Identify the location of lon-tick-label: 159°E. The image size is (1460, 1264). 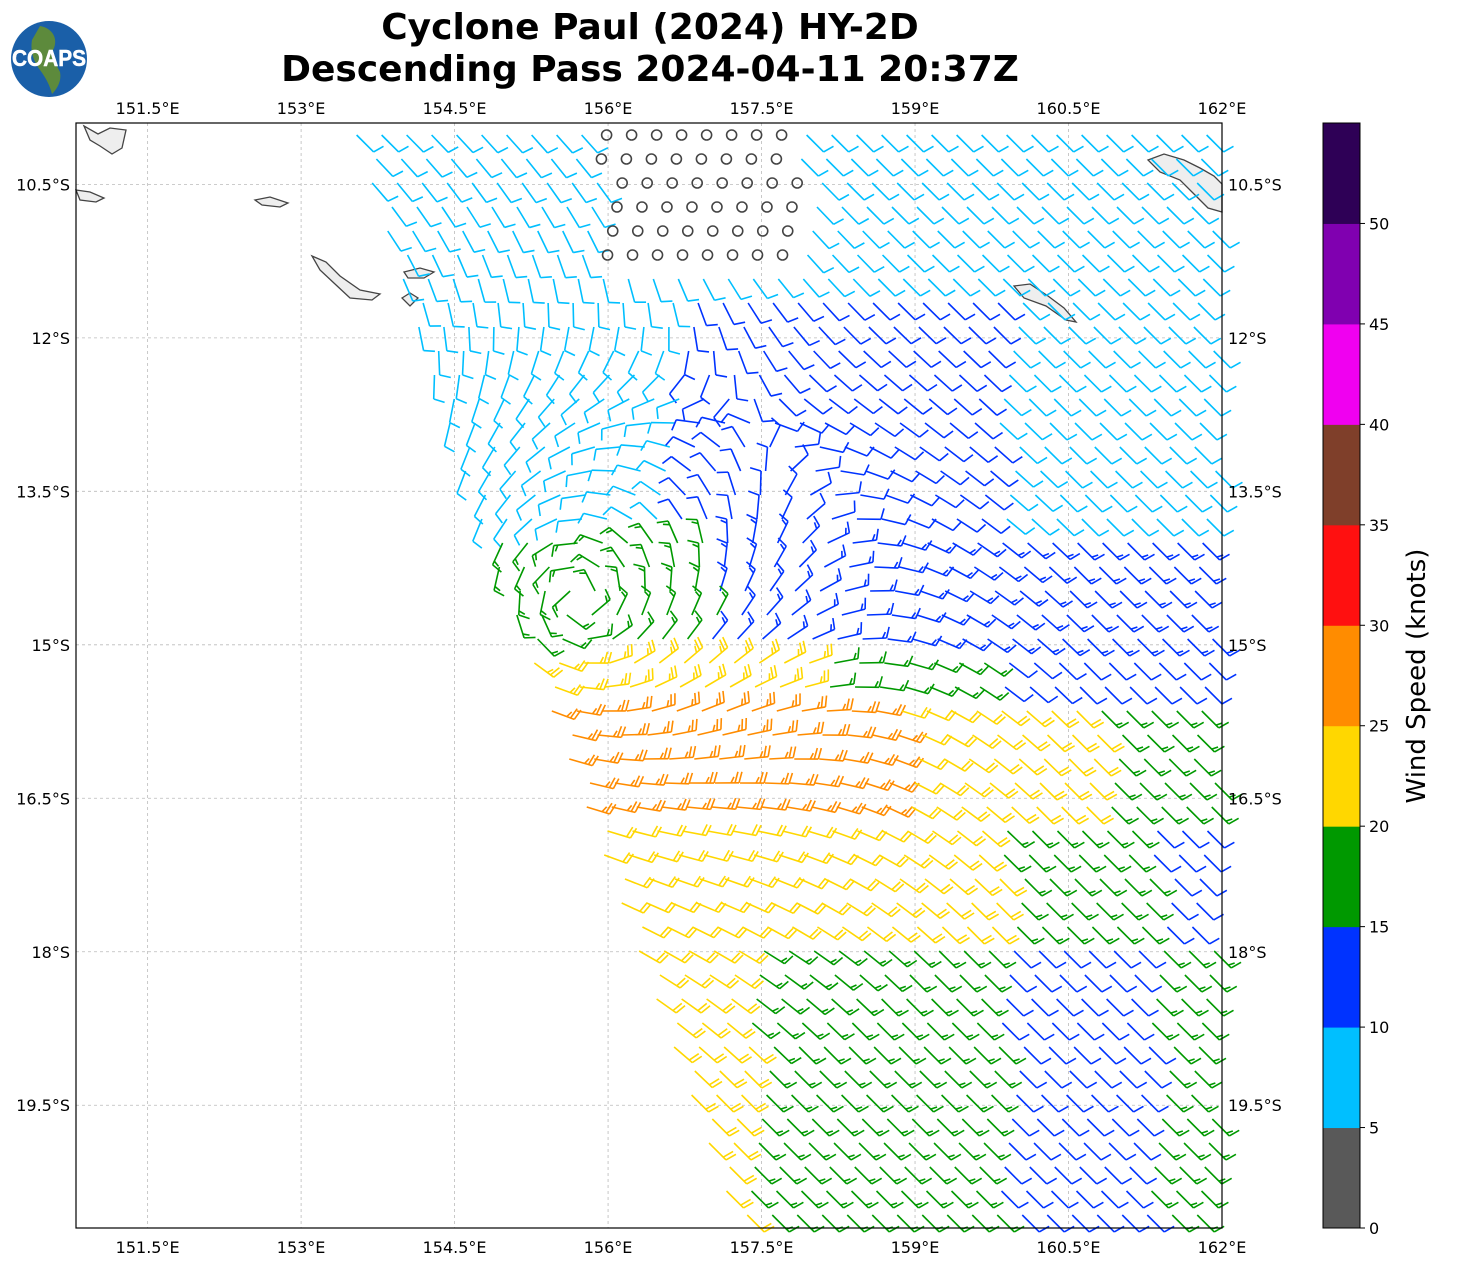
(915, 108).